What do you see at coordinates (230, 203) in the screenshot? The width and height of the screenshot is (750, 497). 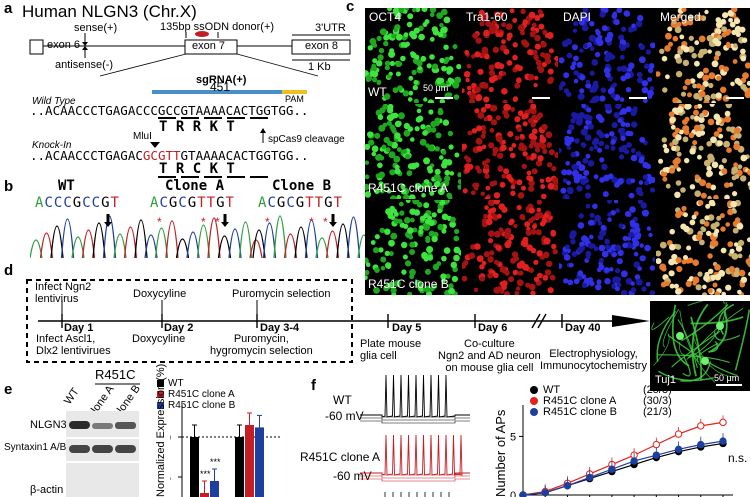 I see `base-letter: T` at bounding box center [230, 203].